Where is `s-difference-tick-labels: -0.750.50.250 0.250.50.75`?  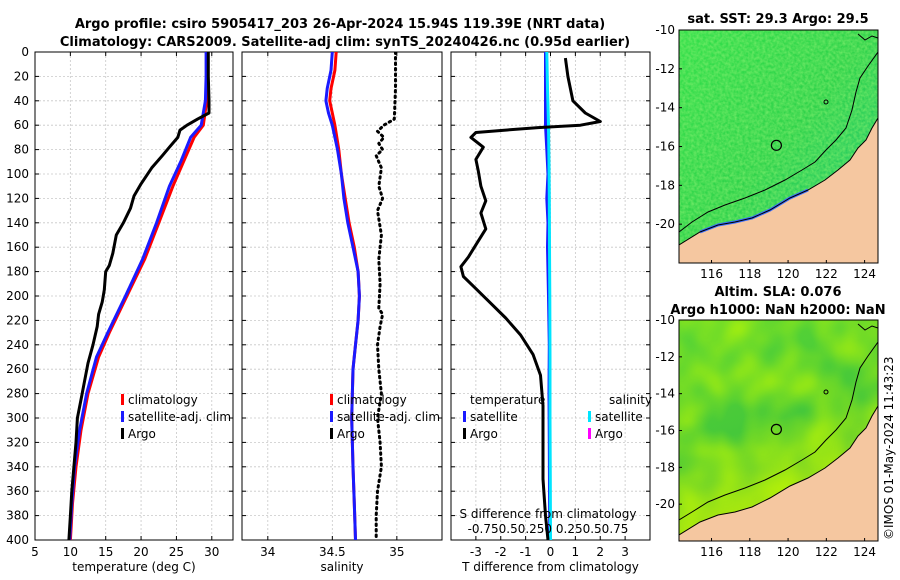 s-difference-tick-labels: -0.750.50.250 0.250.50.75 is located at coordinates (548, 529).